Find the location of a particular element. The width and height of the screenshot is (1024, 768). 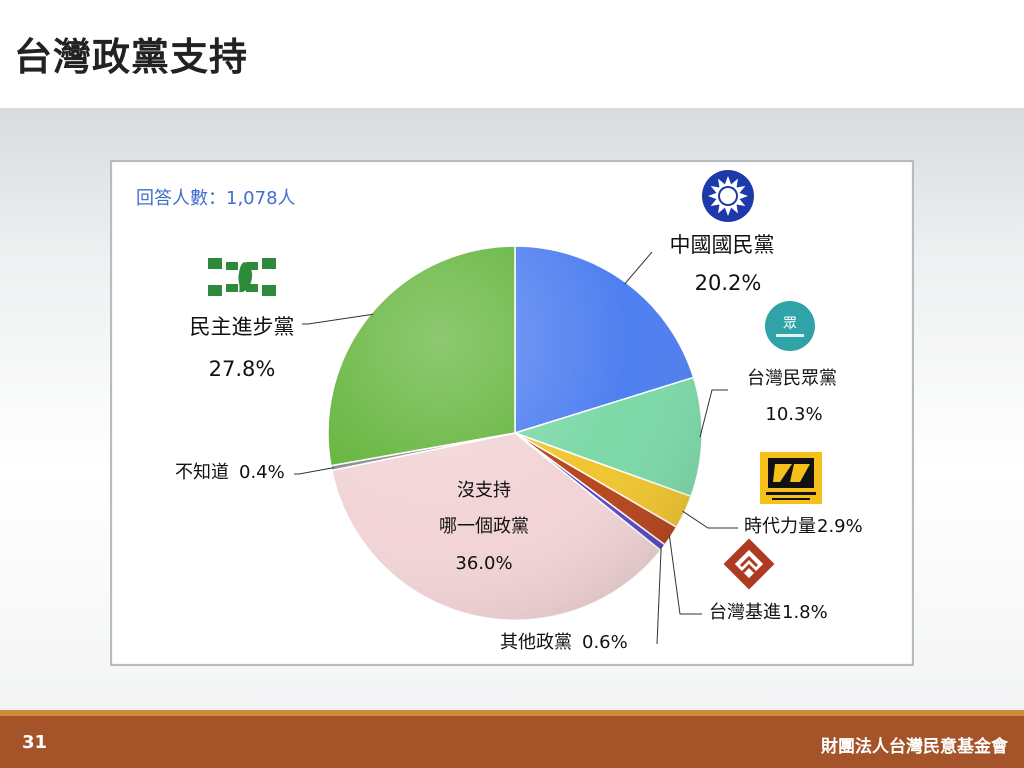

dont-know-label: 不知道 is located at coordinates (202, 472).